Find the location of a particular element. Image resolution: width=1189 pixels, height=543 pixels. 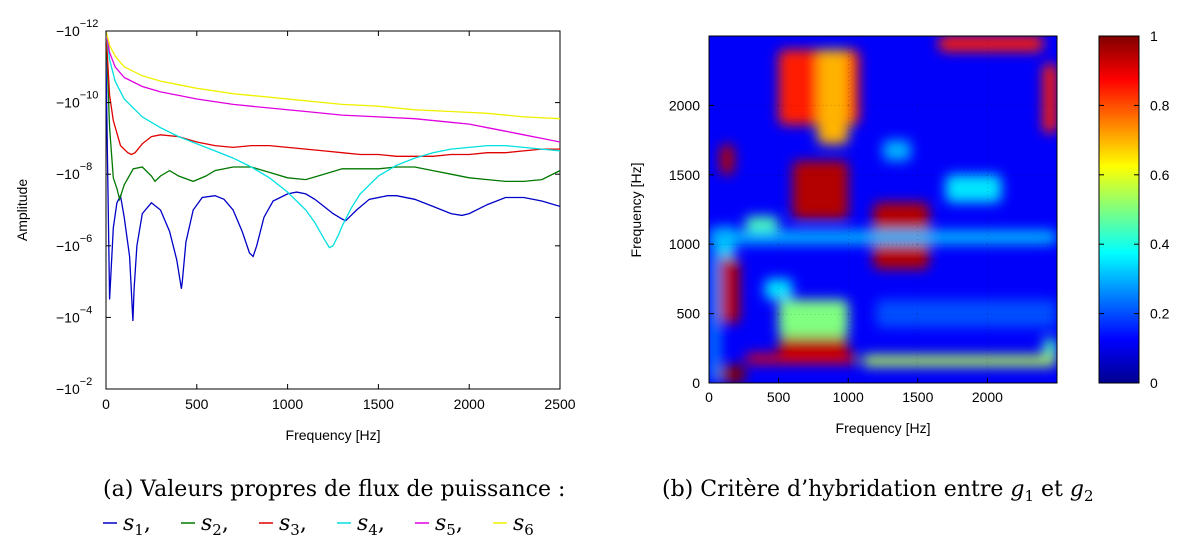

legend-label-s3: s3, is located at coordinates (293, 525).